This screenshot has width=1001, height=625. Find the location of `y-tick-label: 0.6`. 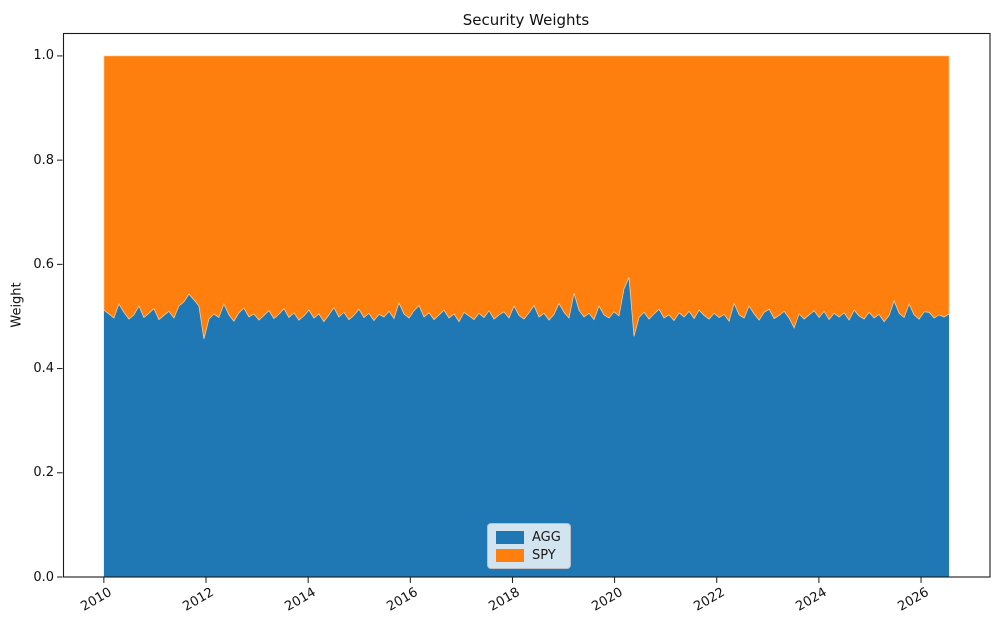

y-tick-label: 0.6 is located at coordinates (43, 264).